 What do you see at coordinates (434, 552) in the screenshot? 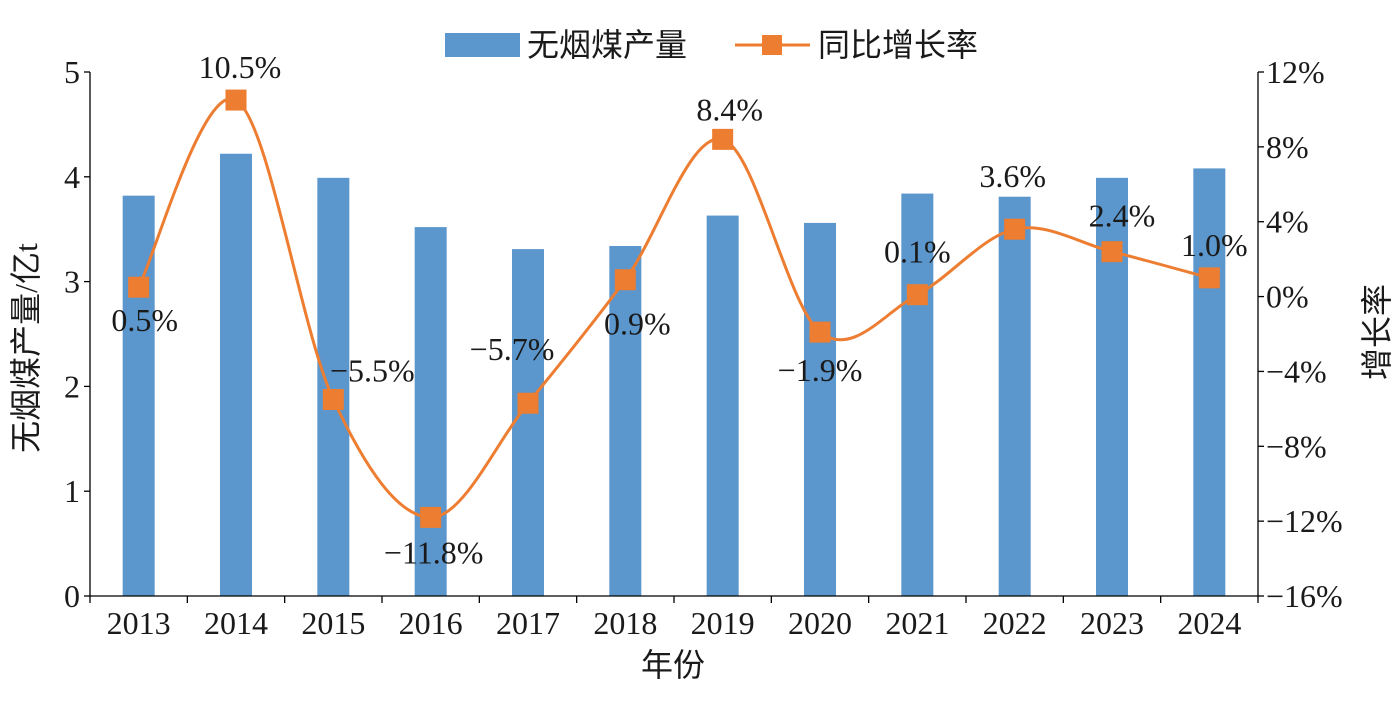
I see `growth-data-label: −11.8%` at bounding box center [434, 552].